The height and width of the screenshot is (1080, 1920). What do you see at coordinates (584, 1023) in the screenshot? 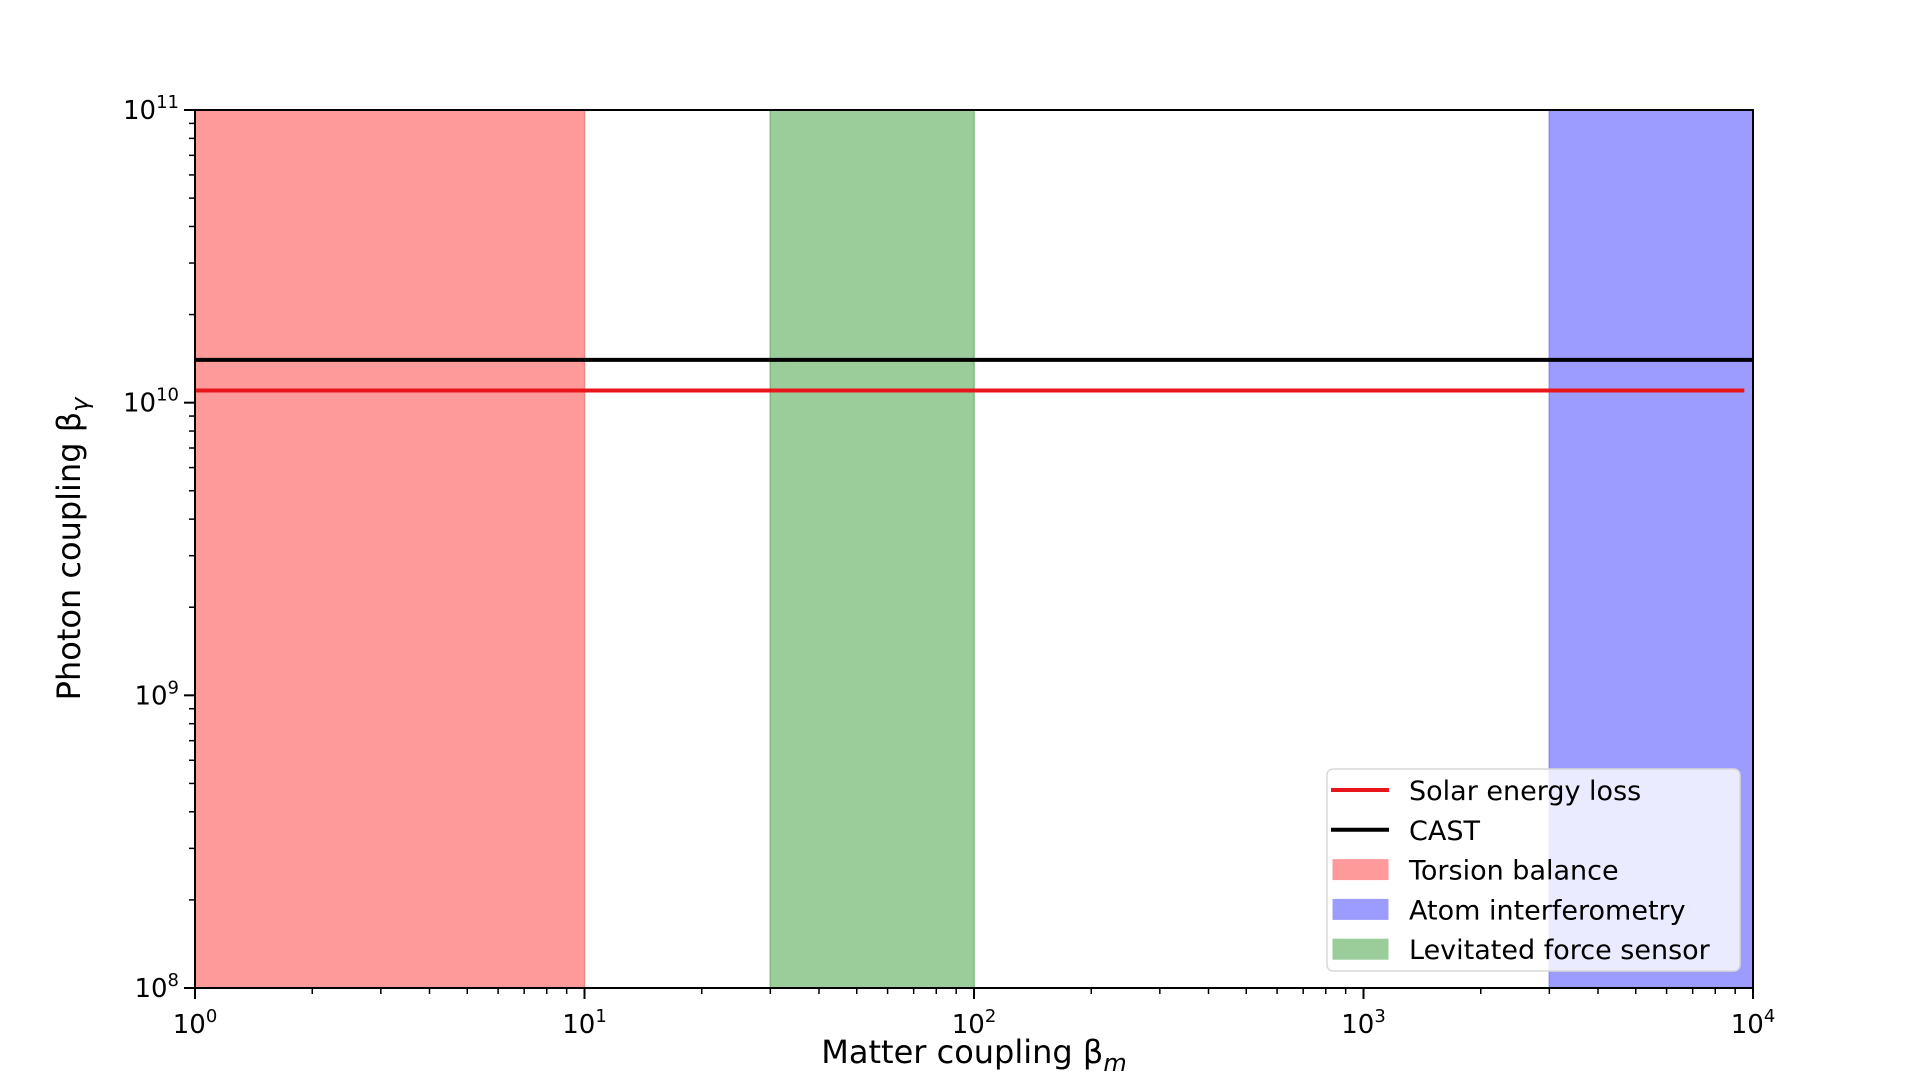
I see `x-tick-label: 101` at bounding box center [584, 1023].